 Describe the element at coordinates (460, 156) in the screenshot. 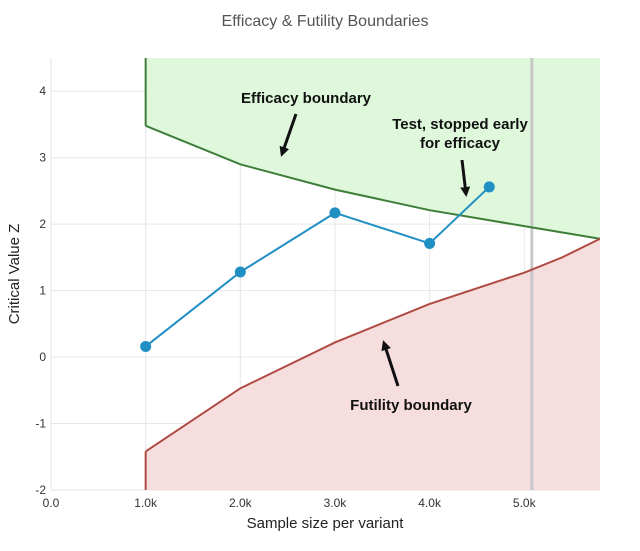

I see `annotation-test: Test, stopped early for efficacy` at that location.